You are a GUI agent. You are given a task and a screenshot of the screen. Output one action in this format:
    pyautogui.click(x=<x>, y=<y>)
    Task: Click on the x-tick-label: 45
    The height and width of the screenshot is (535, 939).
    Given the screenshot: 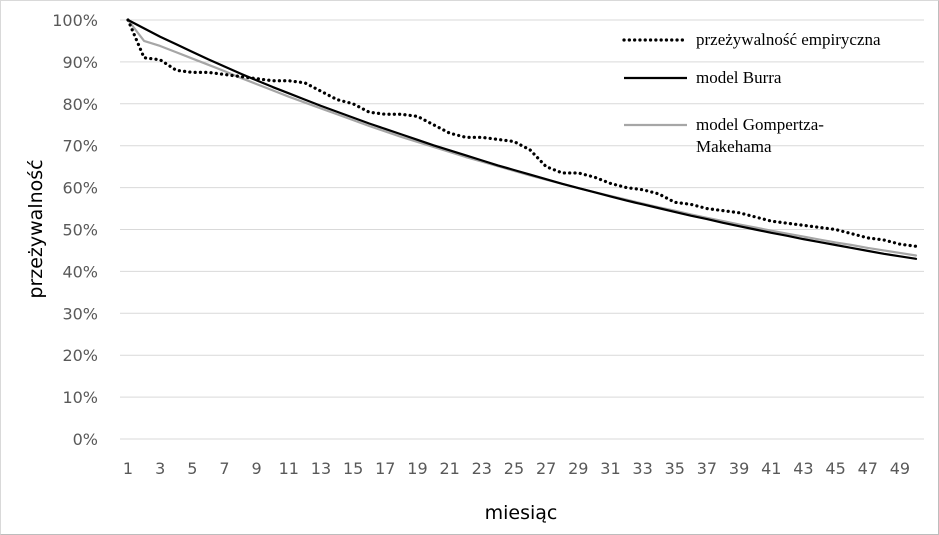 What is the action you would take?
    pyautogui.click(x=835, y=468)
    